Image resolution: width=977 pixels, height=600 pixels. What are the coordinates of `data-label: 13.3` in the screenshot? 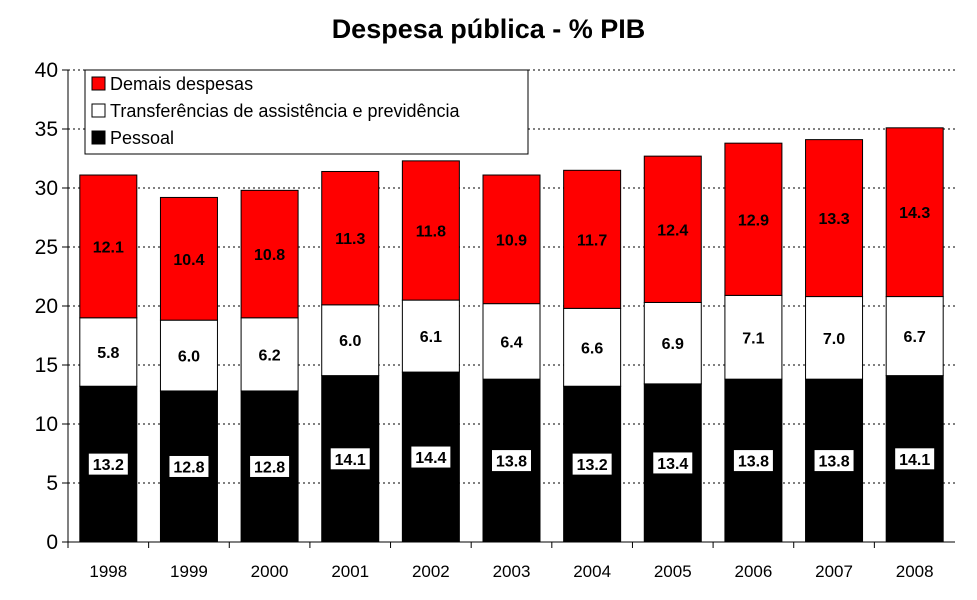 It's located at (833, 219).